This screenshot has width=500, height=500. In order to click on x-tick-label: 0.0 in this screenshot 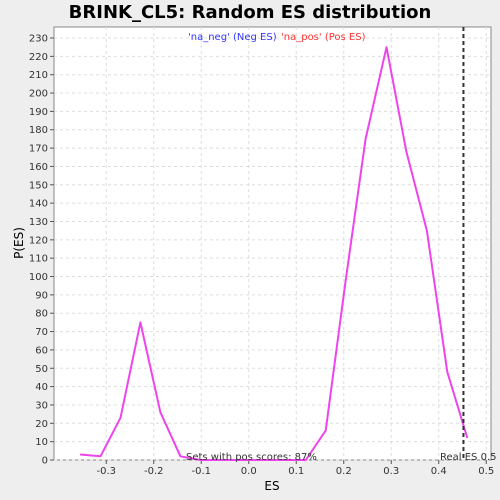, I will do `click(249, 471)`.